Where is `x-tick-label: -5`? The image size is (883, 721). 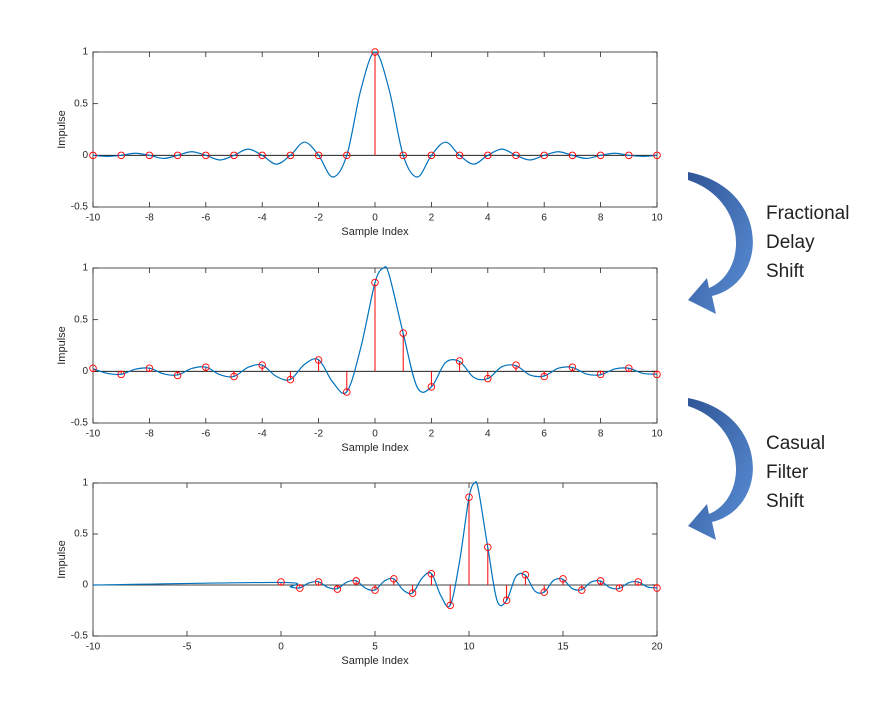 x-tick-label: -5 is located at coordinates (187, 647).